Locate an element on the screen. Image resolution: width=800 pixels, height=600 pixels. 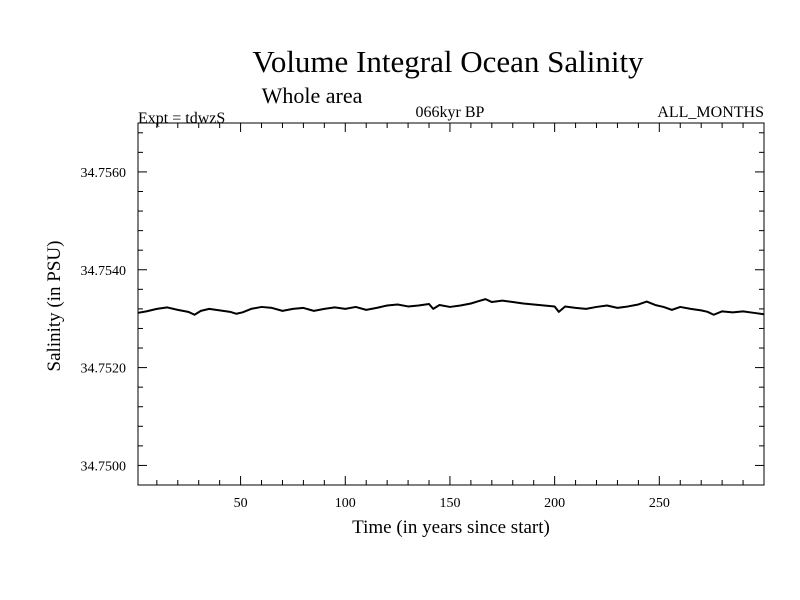
y-tick-label: 34.7540 is located at coordinates (104, 271).